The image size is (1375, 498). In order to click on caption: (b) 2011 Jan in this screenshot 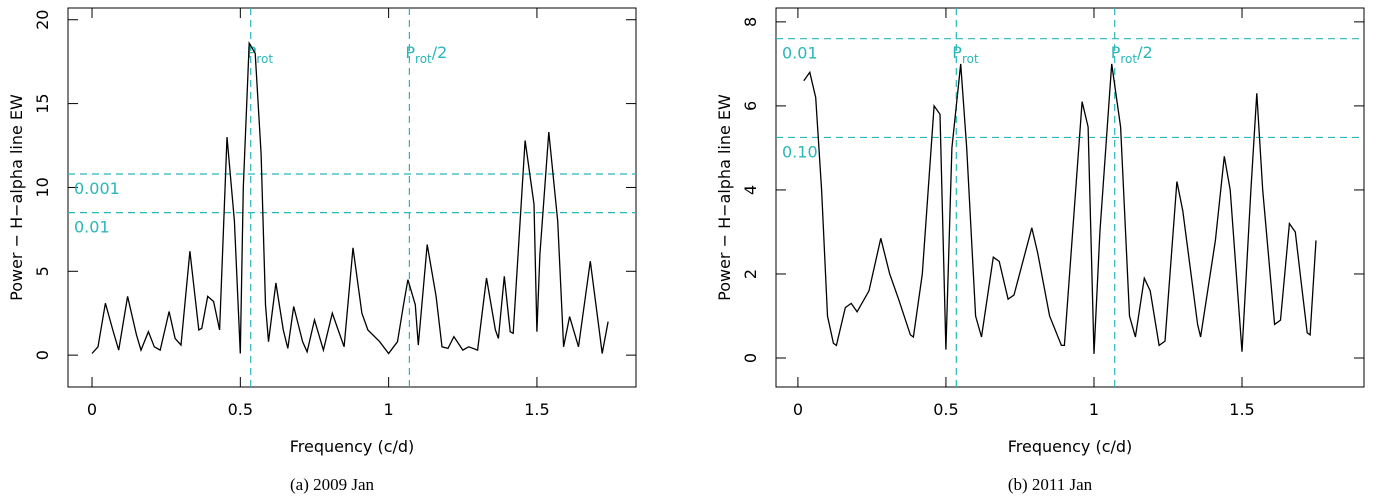, I will do `click(1050, 484)`.